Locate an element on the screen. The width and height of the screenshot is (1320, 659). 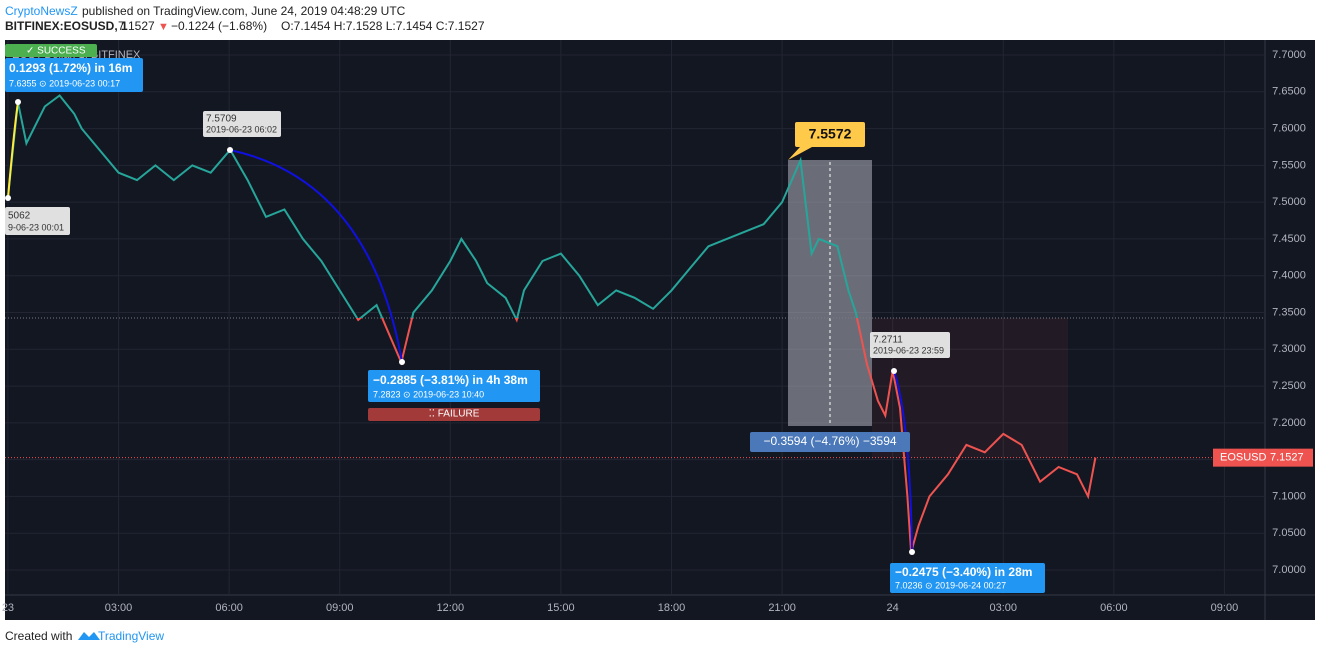
note-text: 2019-06-23 23:59 is located at coordinates (908, 350).